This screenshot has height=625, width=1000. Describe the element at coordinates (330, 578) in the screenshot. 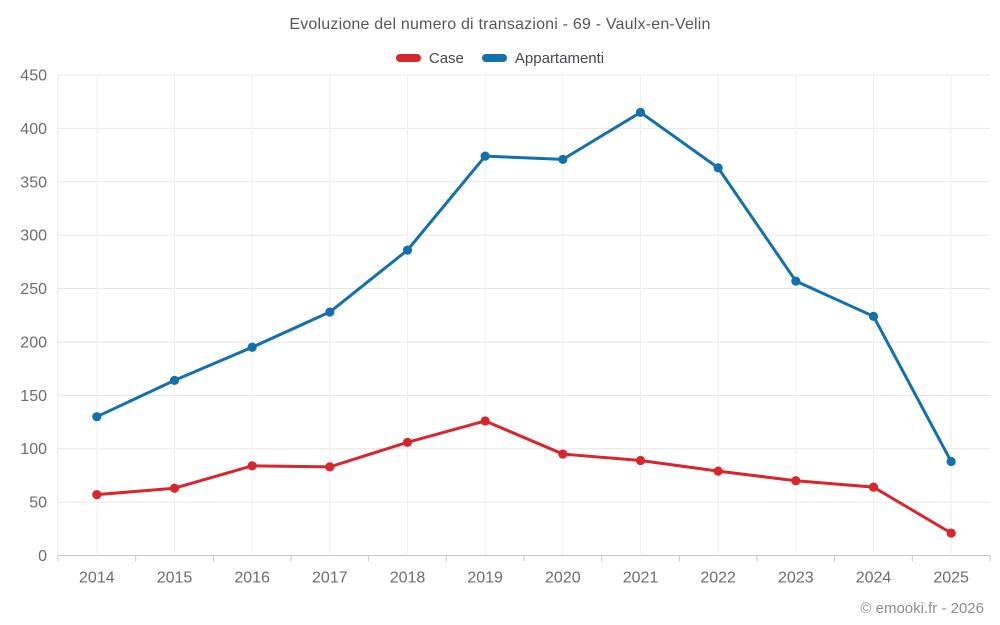

I see `x-axis-label: 2017` at that location.